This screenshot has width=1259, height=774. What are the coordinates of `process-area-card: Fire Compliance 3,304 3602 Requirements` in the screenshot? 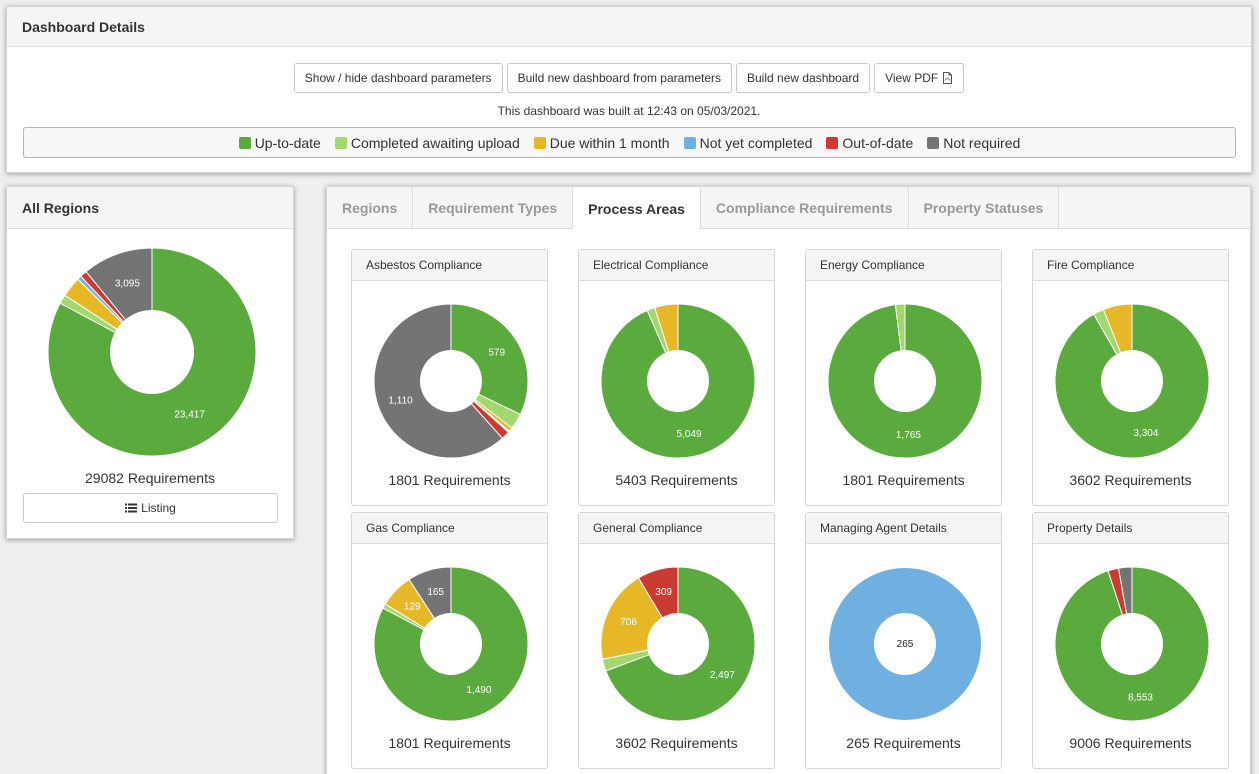 It's located at (1130, 377).